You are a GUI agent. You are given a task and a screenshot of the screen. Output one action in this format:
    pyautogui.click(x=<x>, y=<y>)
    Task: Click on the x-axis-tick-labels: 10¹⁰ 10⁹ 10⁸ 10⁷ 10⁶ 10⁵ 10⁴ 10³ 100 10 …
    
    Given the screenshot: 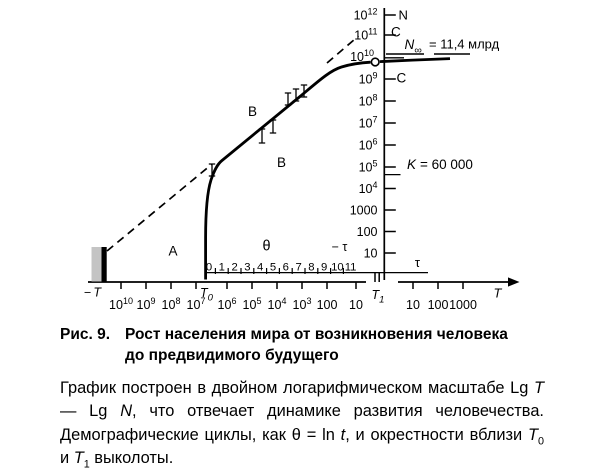 What is the action you would take?
    pyautogui.click(x=293, y=304)
    